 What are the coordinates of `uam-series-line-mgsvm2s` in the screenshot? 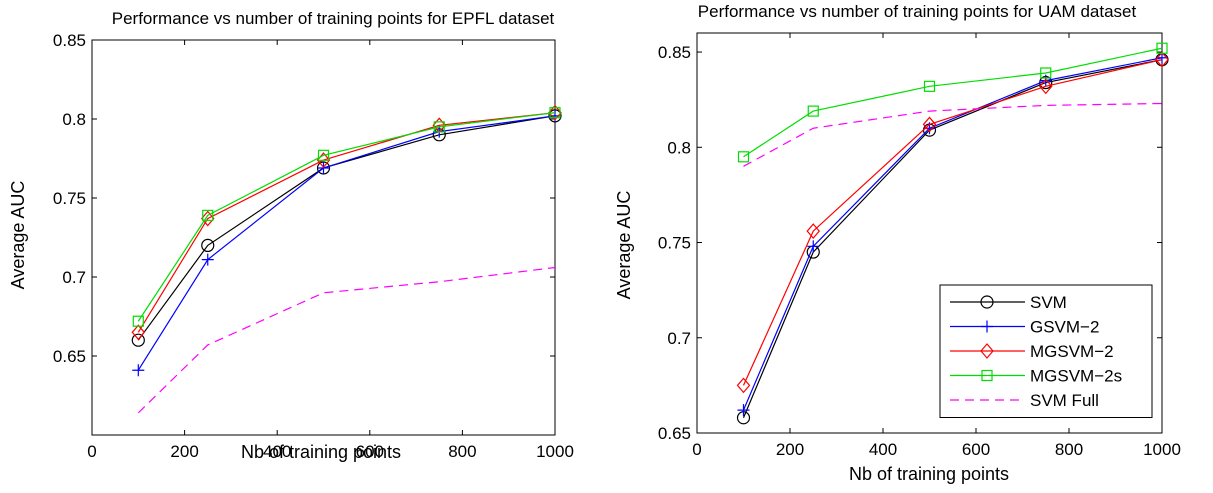 It's located at (953, 102).